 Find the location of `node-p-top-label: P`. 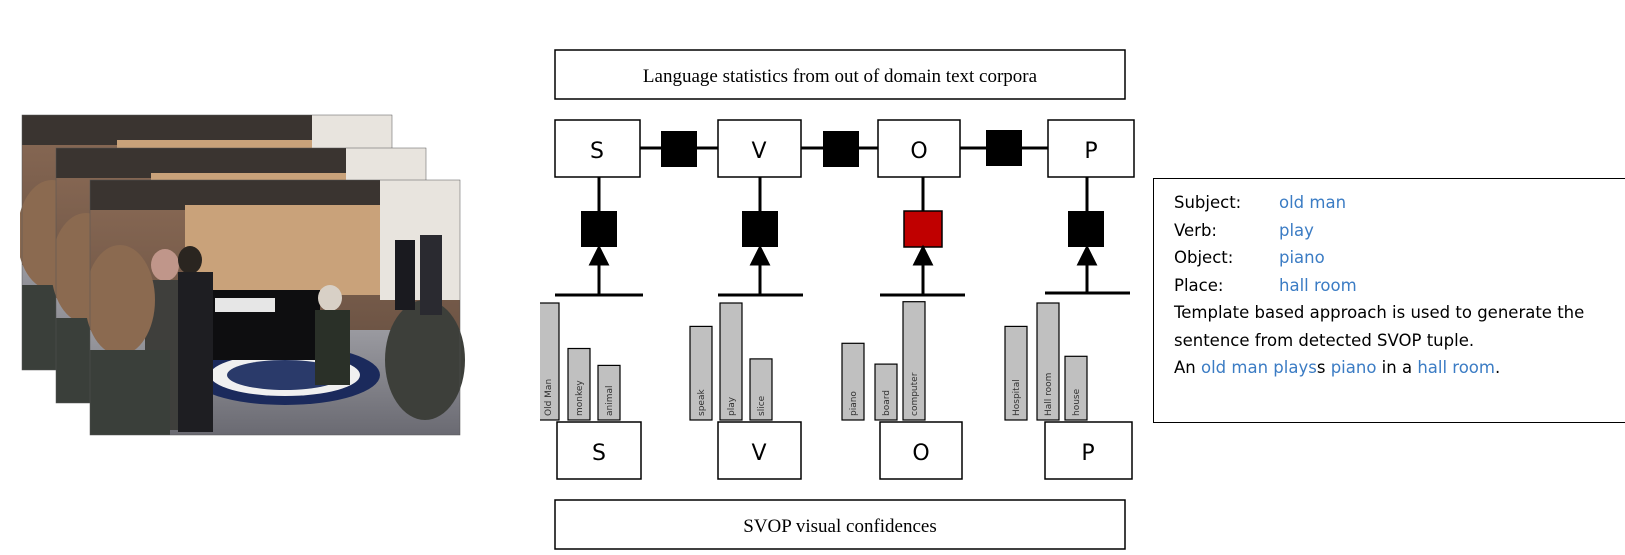

node-p-top-label: P is located at coordinates (1090, 151).